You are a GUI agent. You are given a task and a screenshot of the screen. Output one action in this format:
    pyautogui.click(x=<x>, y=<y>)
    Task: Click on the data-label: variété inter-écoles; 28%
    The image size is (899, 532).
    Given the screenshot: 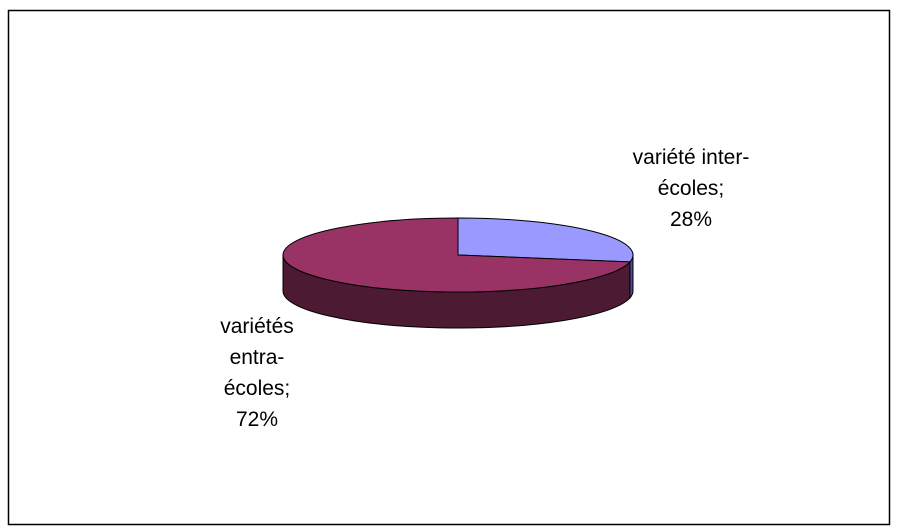 What is the action you would take?
    pyautogui.click(x=691, y=188)
    